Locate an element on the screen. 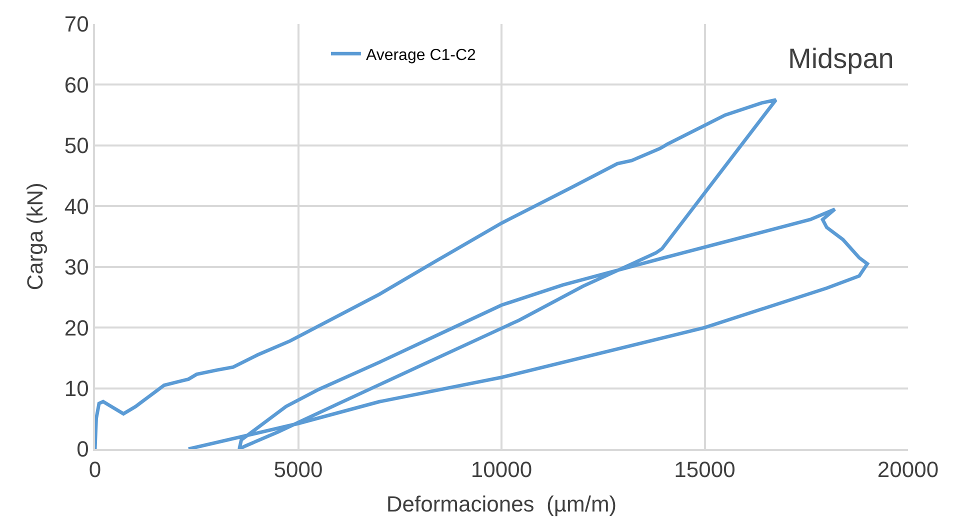 The height and width of the screenshot is (529, 953). annotation: Midspan is located at coordinates (841, 58).